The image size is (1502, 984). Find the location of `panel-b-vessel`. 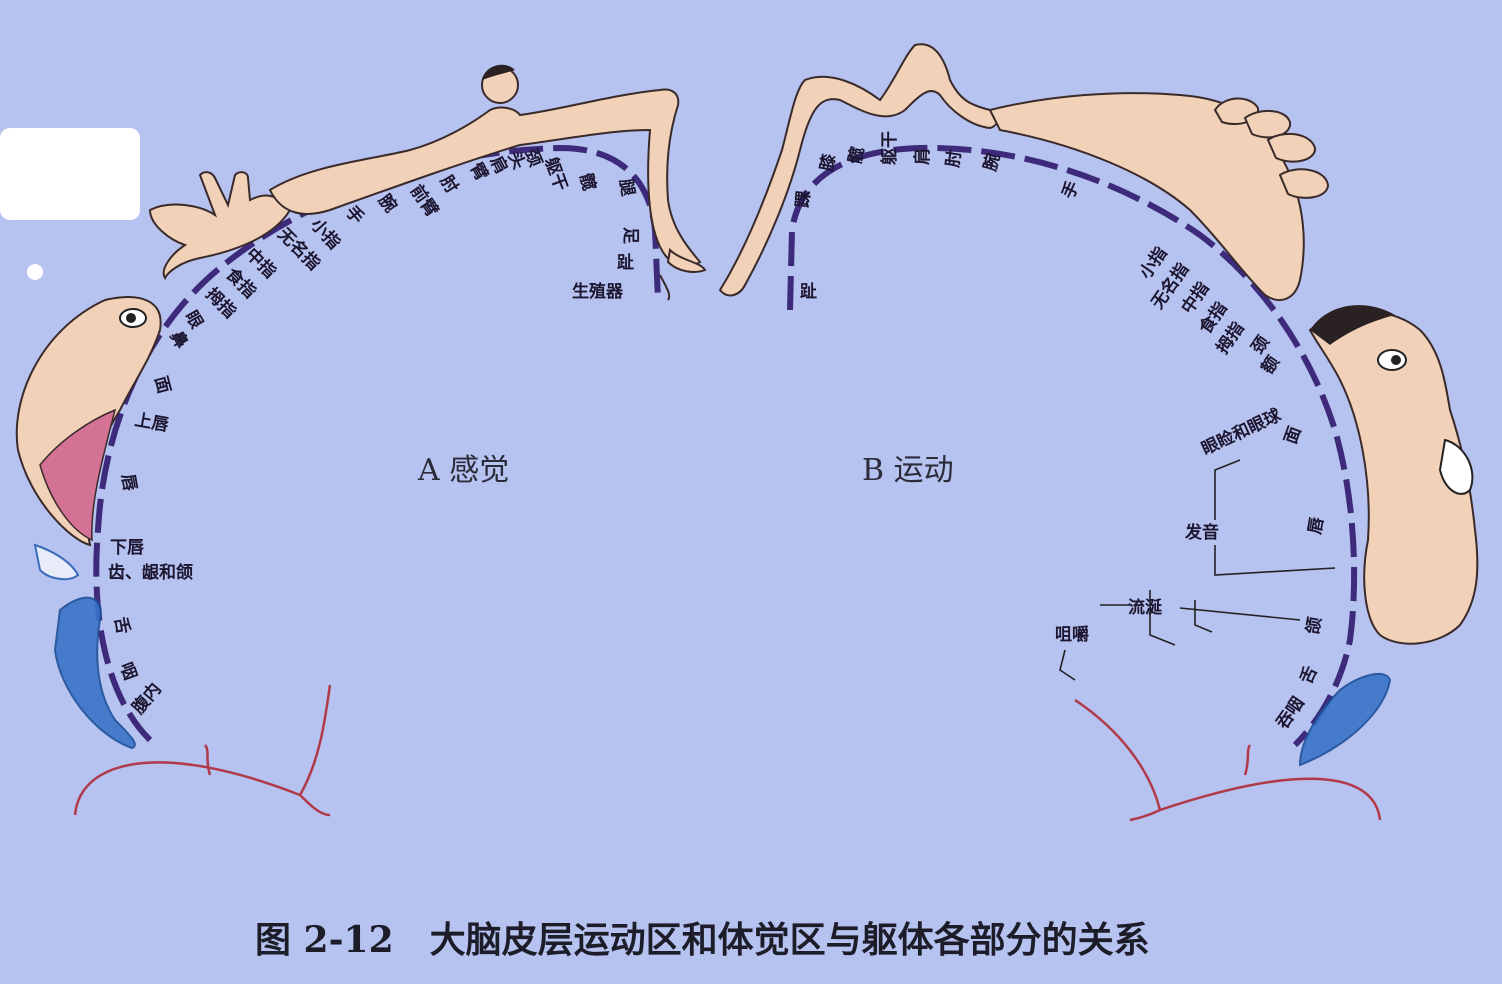

panel-b-vessel is located at coordinates (1228, 760).